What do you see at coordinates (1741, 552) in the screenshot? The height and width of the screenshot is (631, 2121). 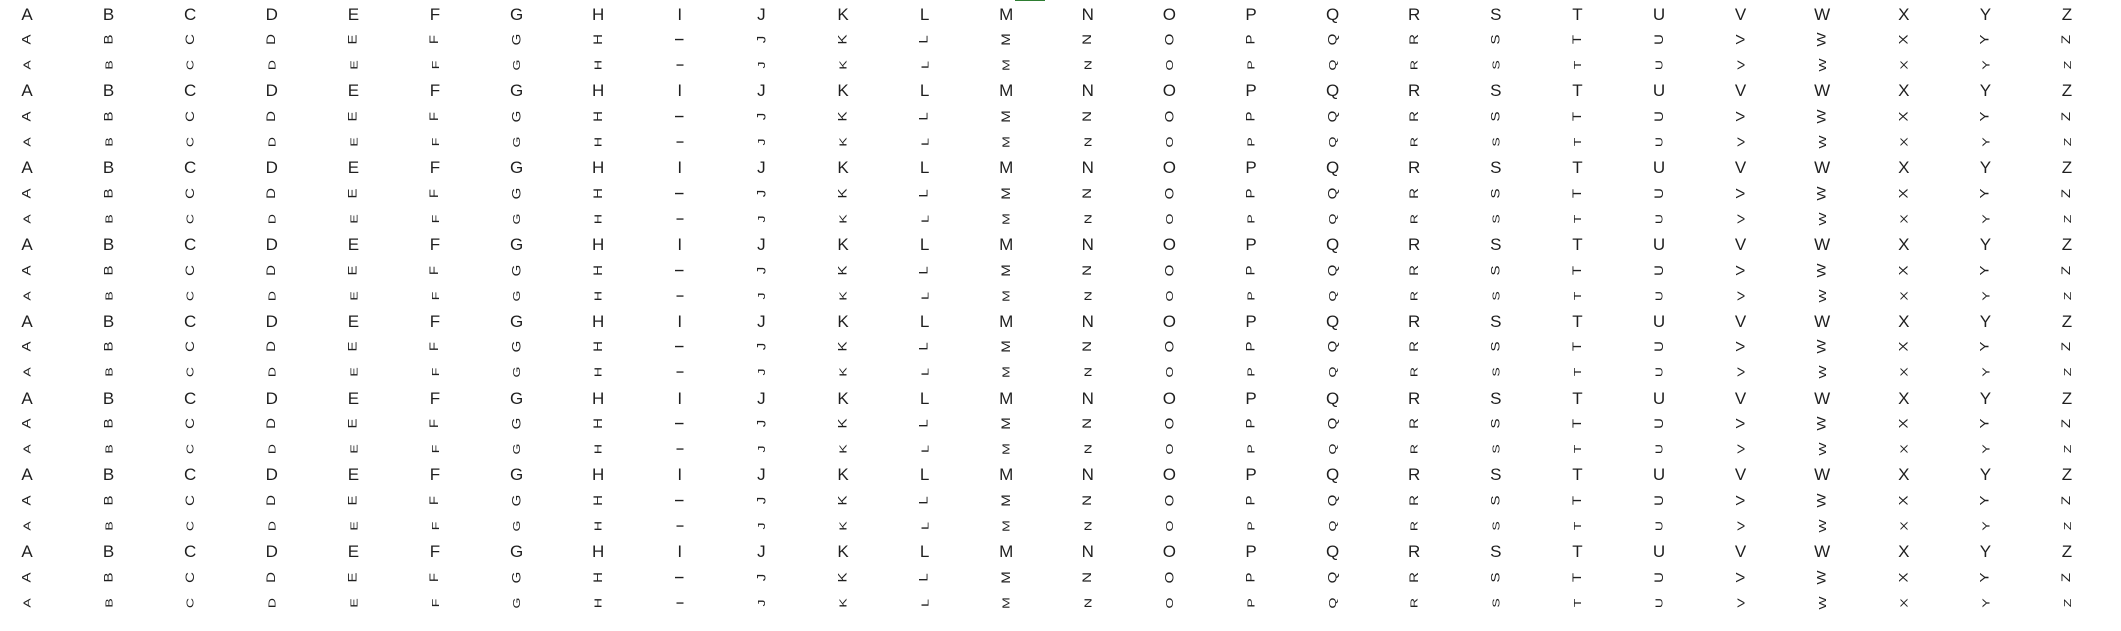 I see `letter-cell-v-22: V` at bounding box center [1741, 552].